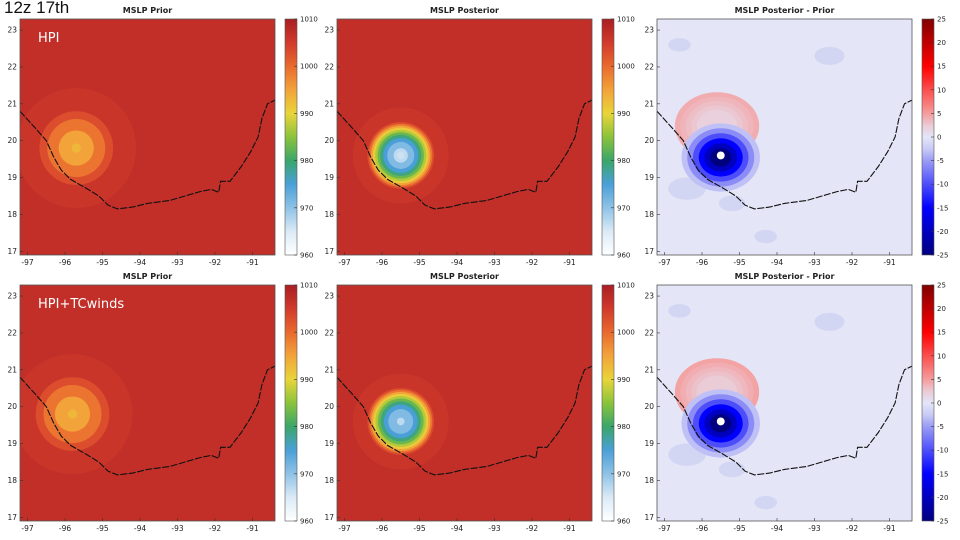 This screenshot has height=540, width=960. Describe the element at coordinates (785, 276) in the screenshot. I see `chart-title: MSLP Posterior - Prior` at that location.